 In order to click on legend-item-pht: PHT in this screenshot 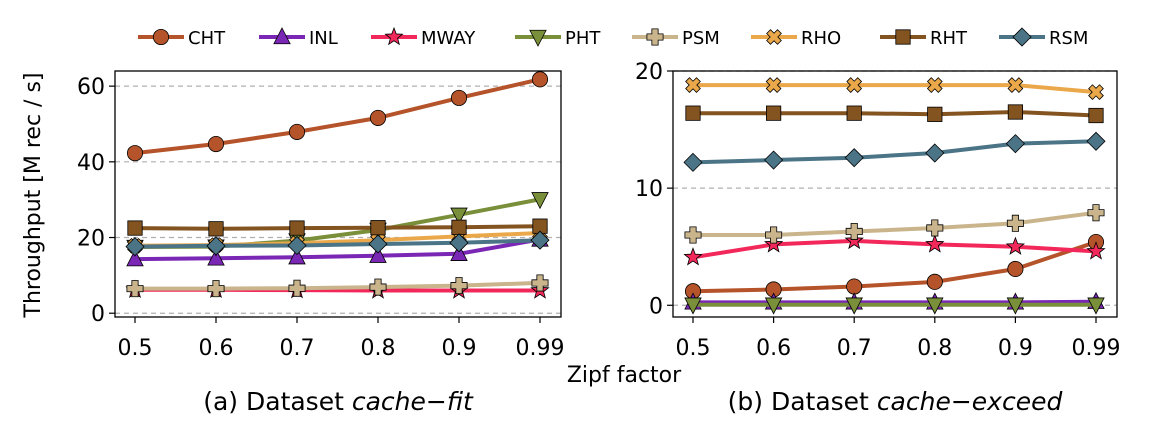, I will do `click(558, 38)`.